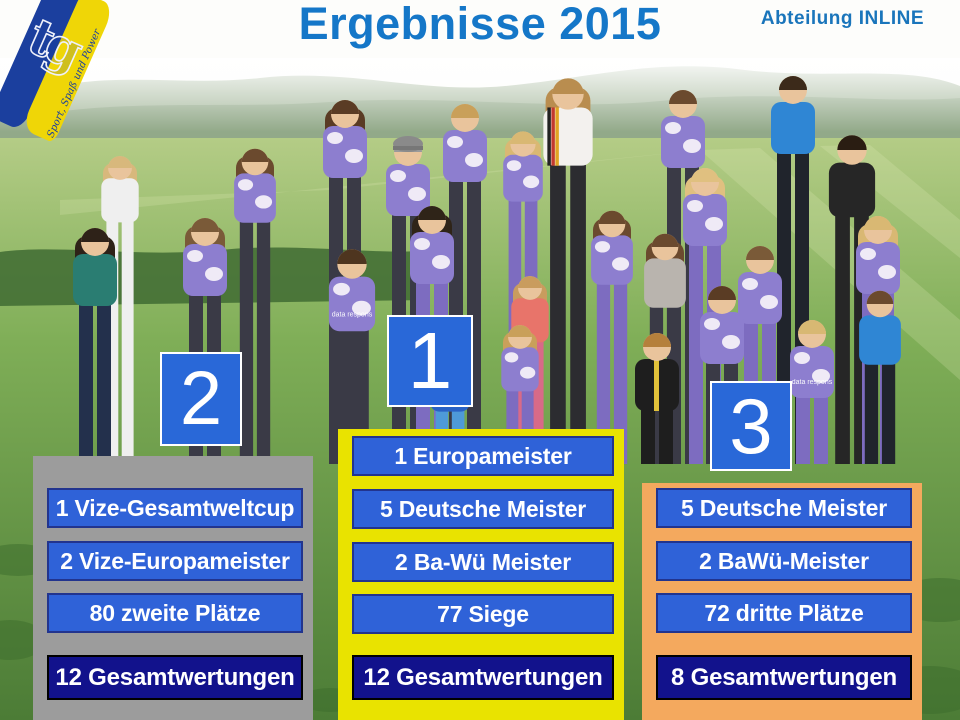 This screenshot has width=960, height=720. What do you see at coordinates (784, 561) in the screenshot?
I see `result-row: 2 BaWü-Meister` at bounding box center [784, 561].